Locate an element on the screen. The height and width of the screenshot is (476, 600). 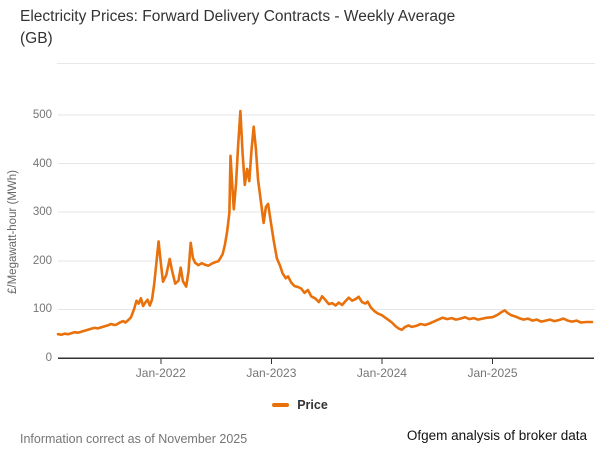
footnote-source: Ofgem analysis of broker data is located at coordinates (496, 435).